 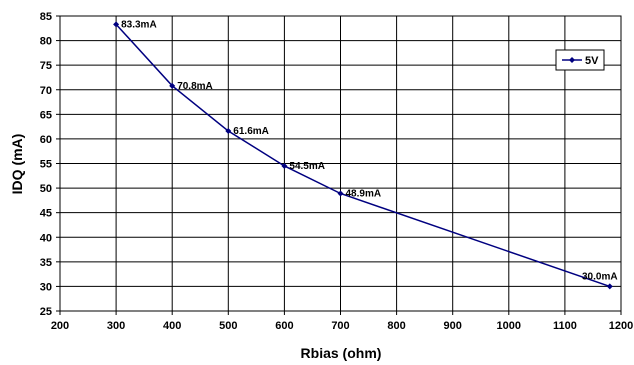 I want to click on y-tick-label: 65, so click(x=46, y=115).